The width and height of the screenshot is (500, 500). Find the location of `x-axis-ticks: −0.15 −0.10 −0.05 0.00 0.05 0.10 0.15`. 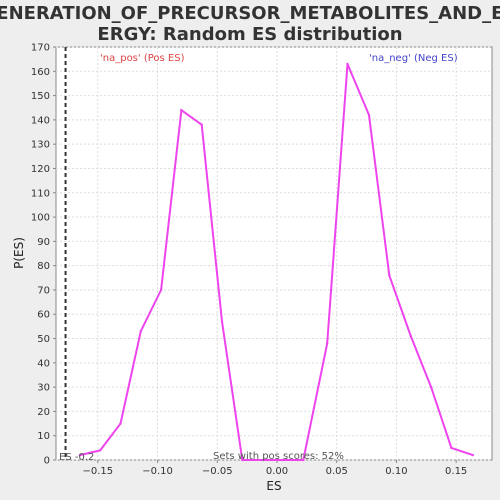

x-axis-ticks: −0.15 −0.10 −0.05 0.00 0.05 0.10 0.15 is located at coordinates (274, 468).